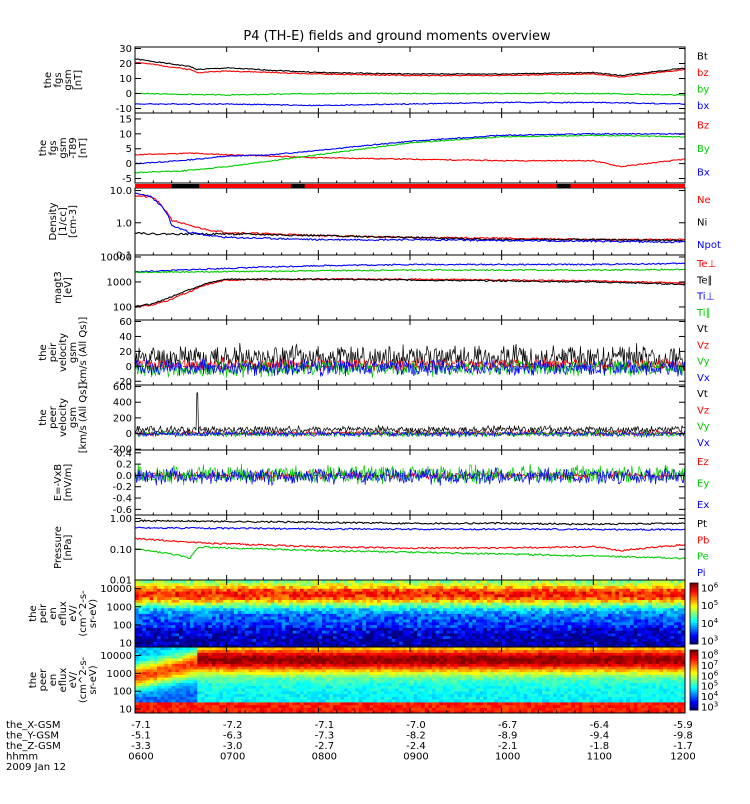 This screenshot has height=804, width=750. What do you see at coordinates (701, 573) in the screenshot?
I see `legend-entry: Pi` at bounding box center [701, 573].